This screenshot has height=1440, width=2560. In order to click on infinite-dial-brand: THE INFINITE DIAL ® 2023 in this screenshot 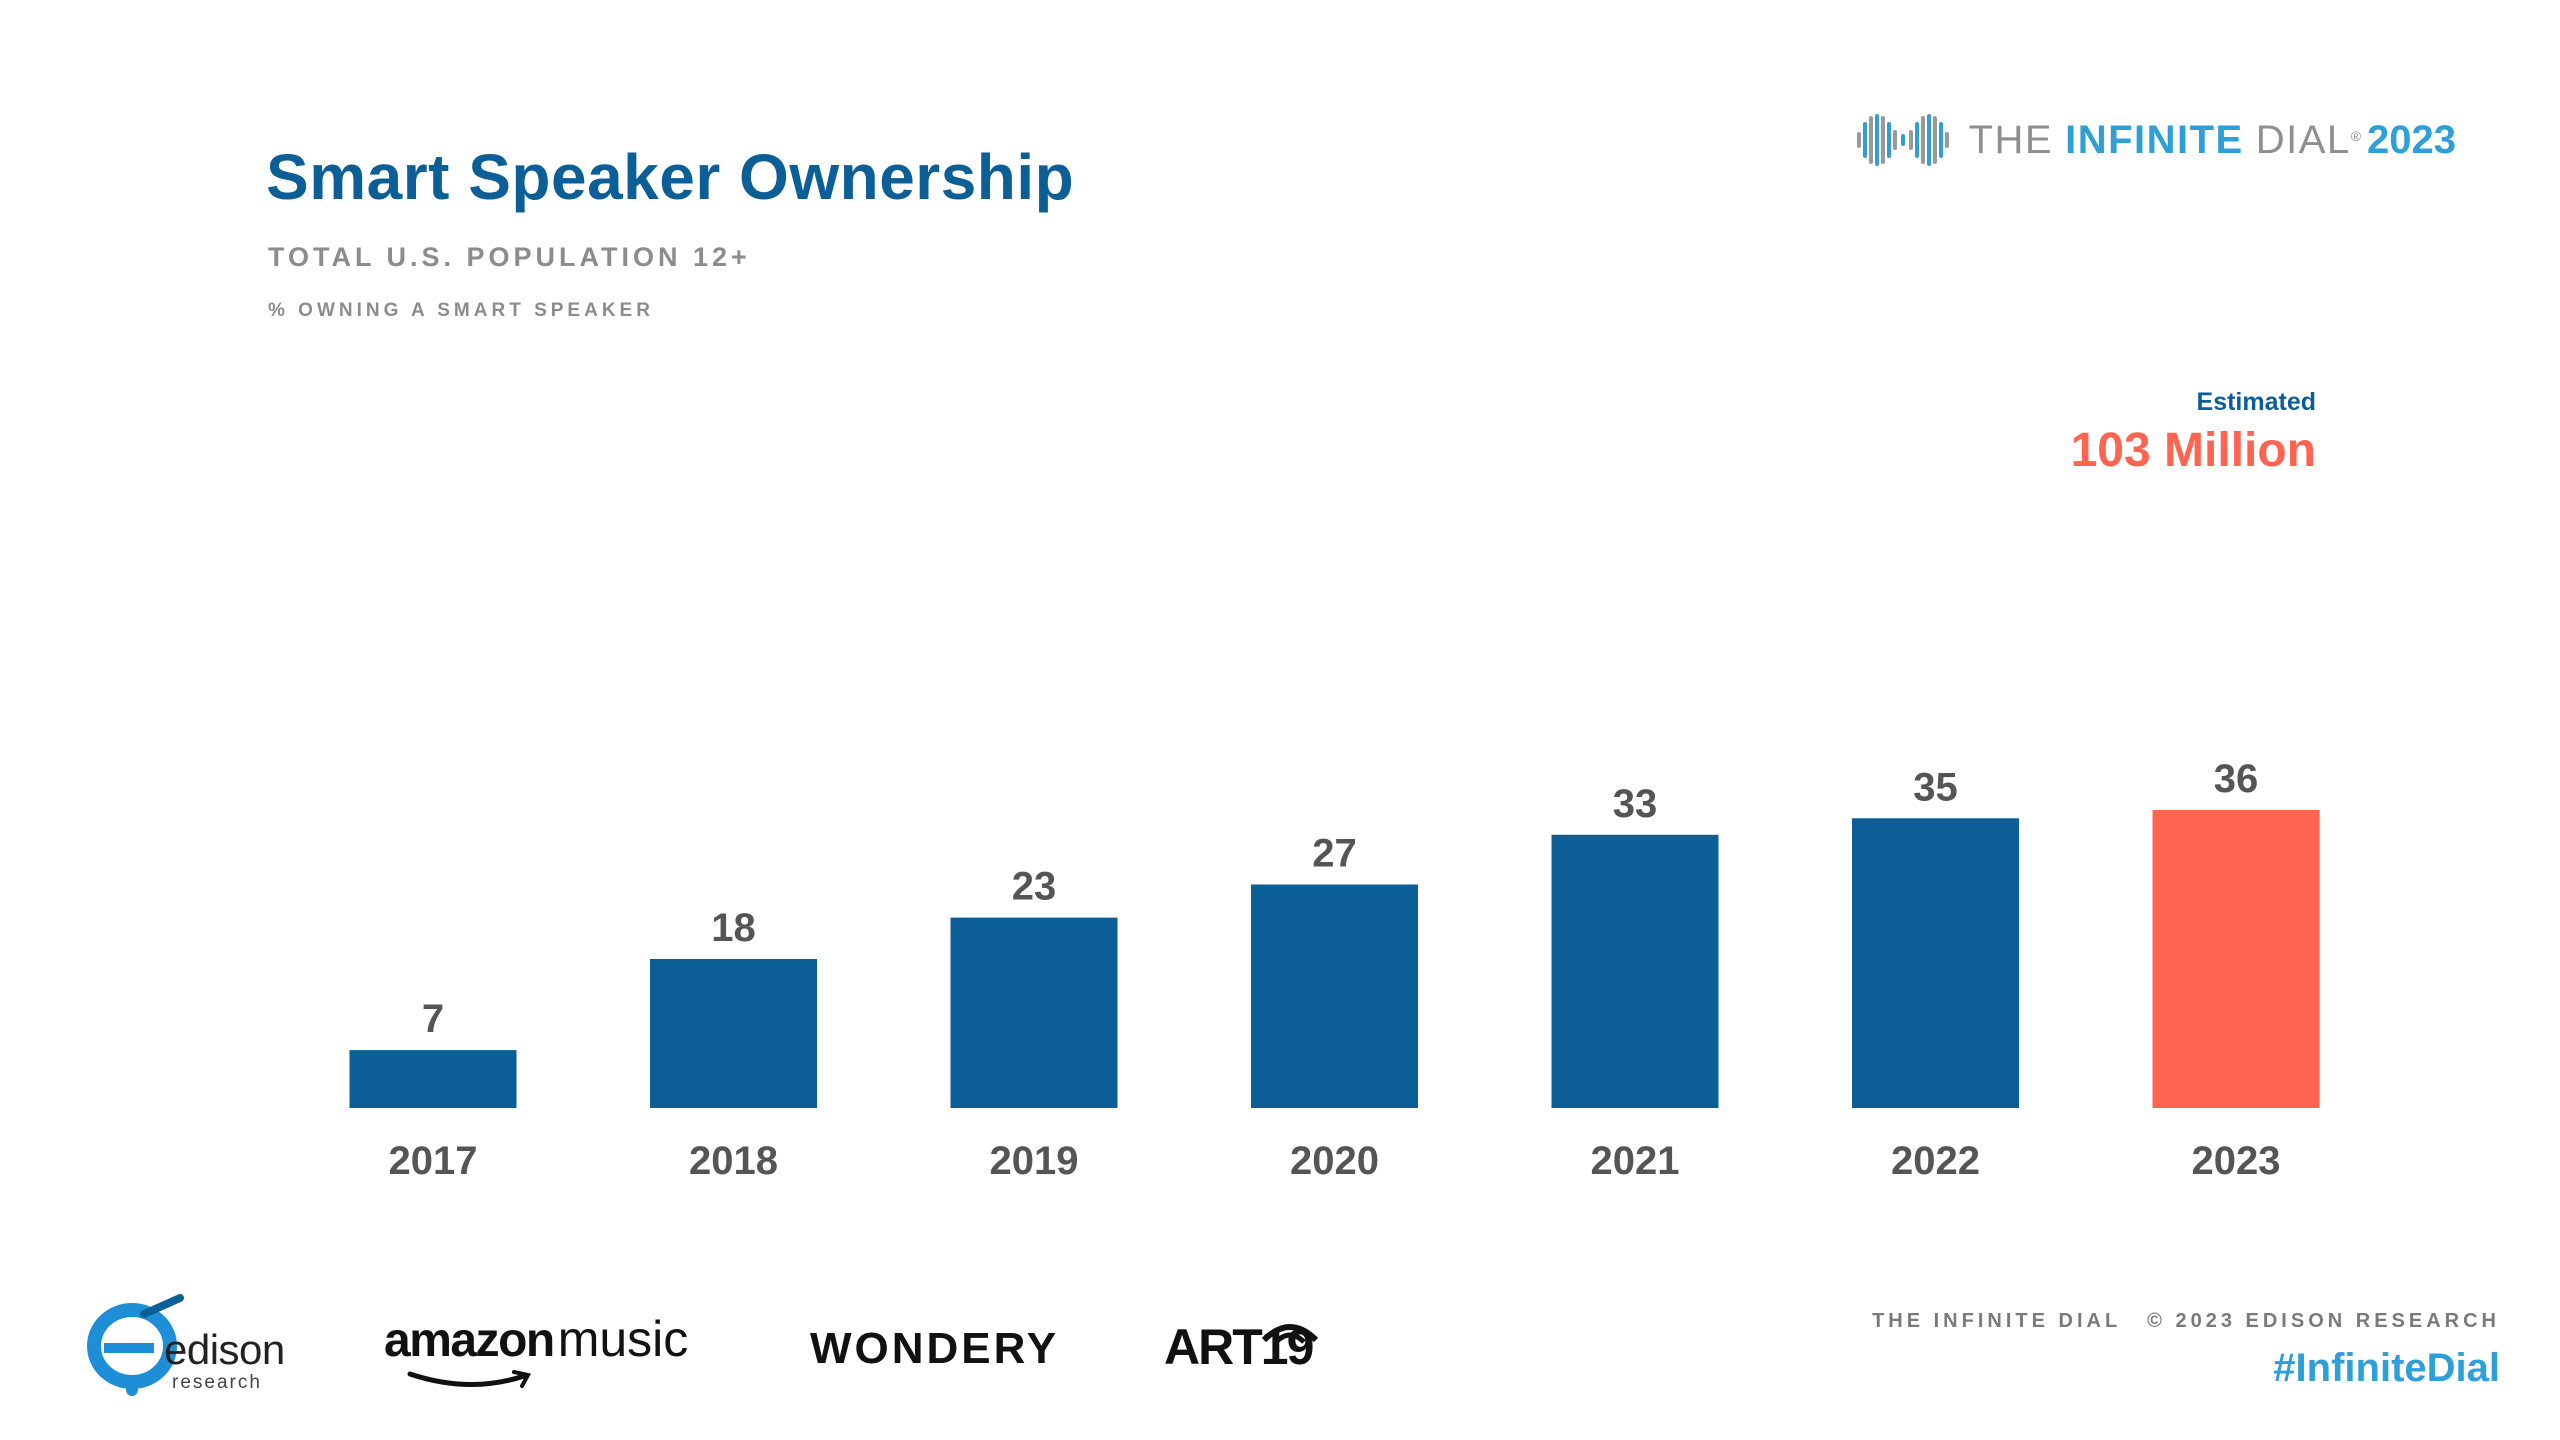, I will do `click(2154, 140)`.